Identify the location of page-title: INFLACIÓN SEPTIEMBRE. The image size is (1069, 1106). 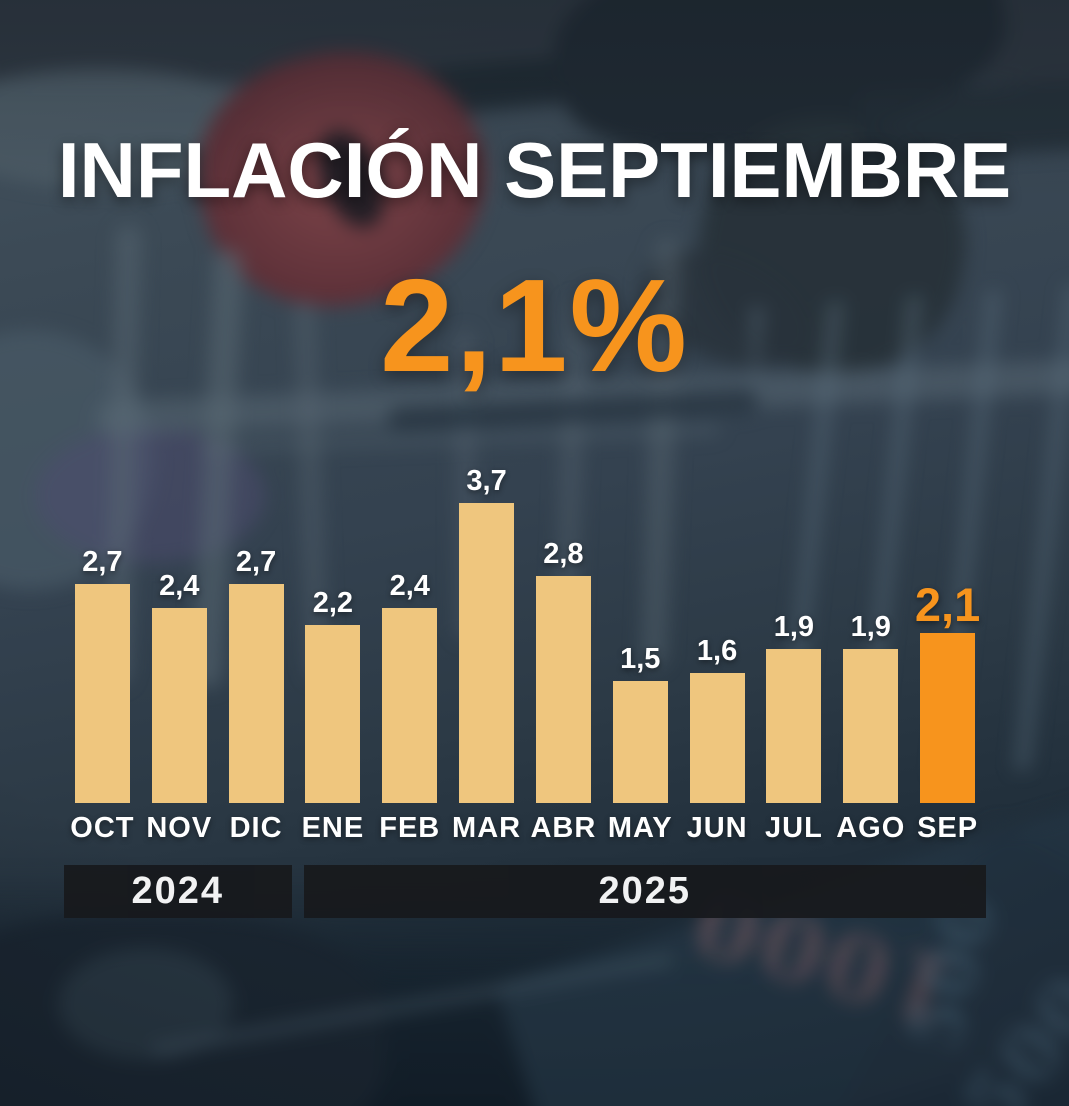
(534, 170).